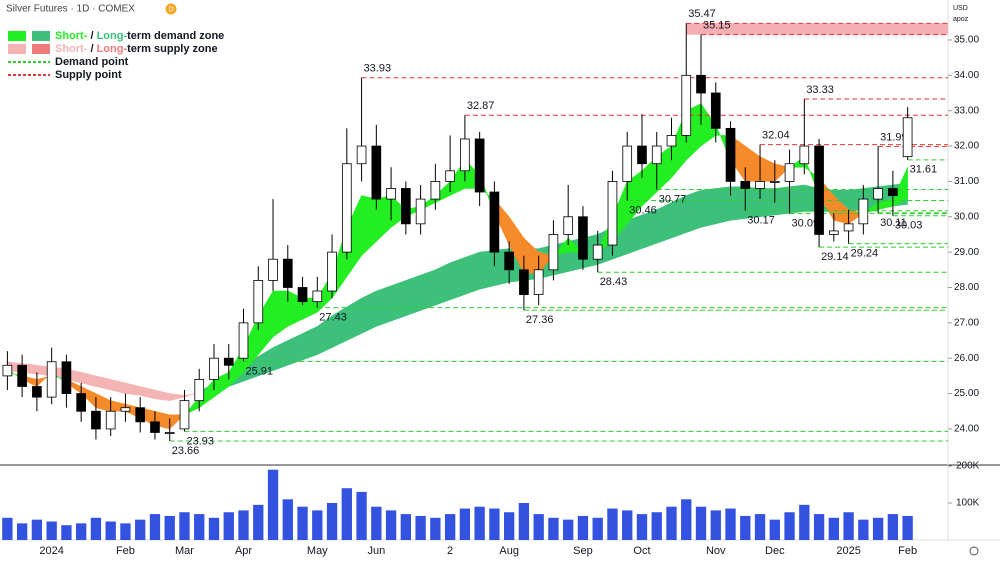 Image resolution: width=1000 pixels, height=562 pixels. What do you see at coordinates (966, 429) in the screenshot?
I see `y-tick-label: 24.00` at bounding box center [966, 429].